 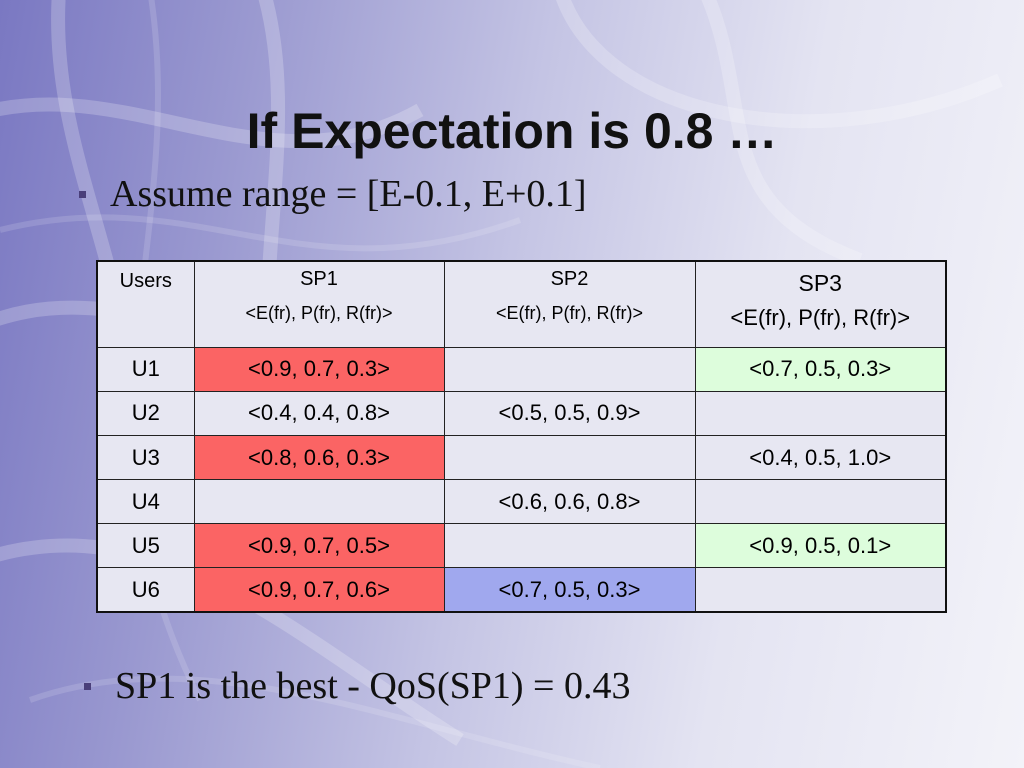 I want to click on header-sp2: SP2 <E(fr), P(fr), R(fr)>, so click(x=569, y=304).